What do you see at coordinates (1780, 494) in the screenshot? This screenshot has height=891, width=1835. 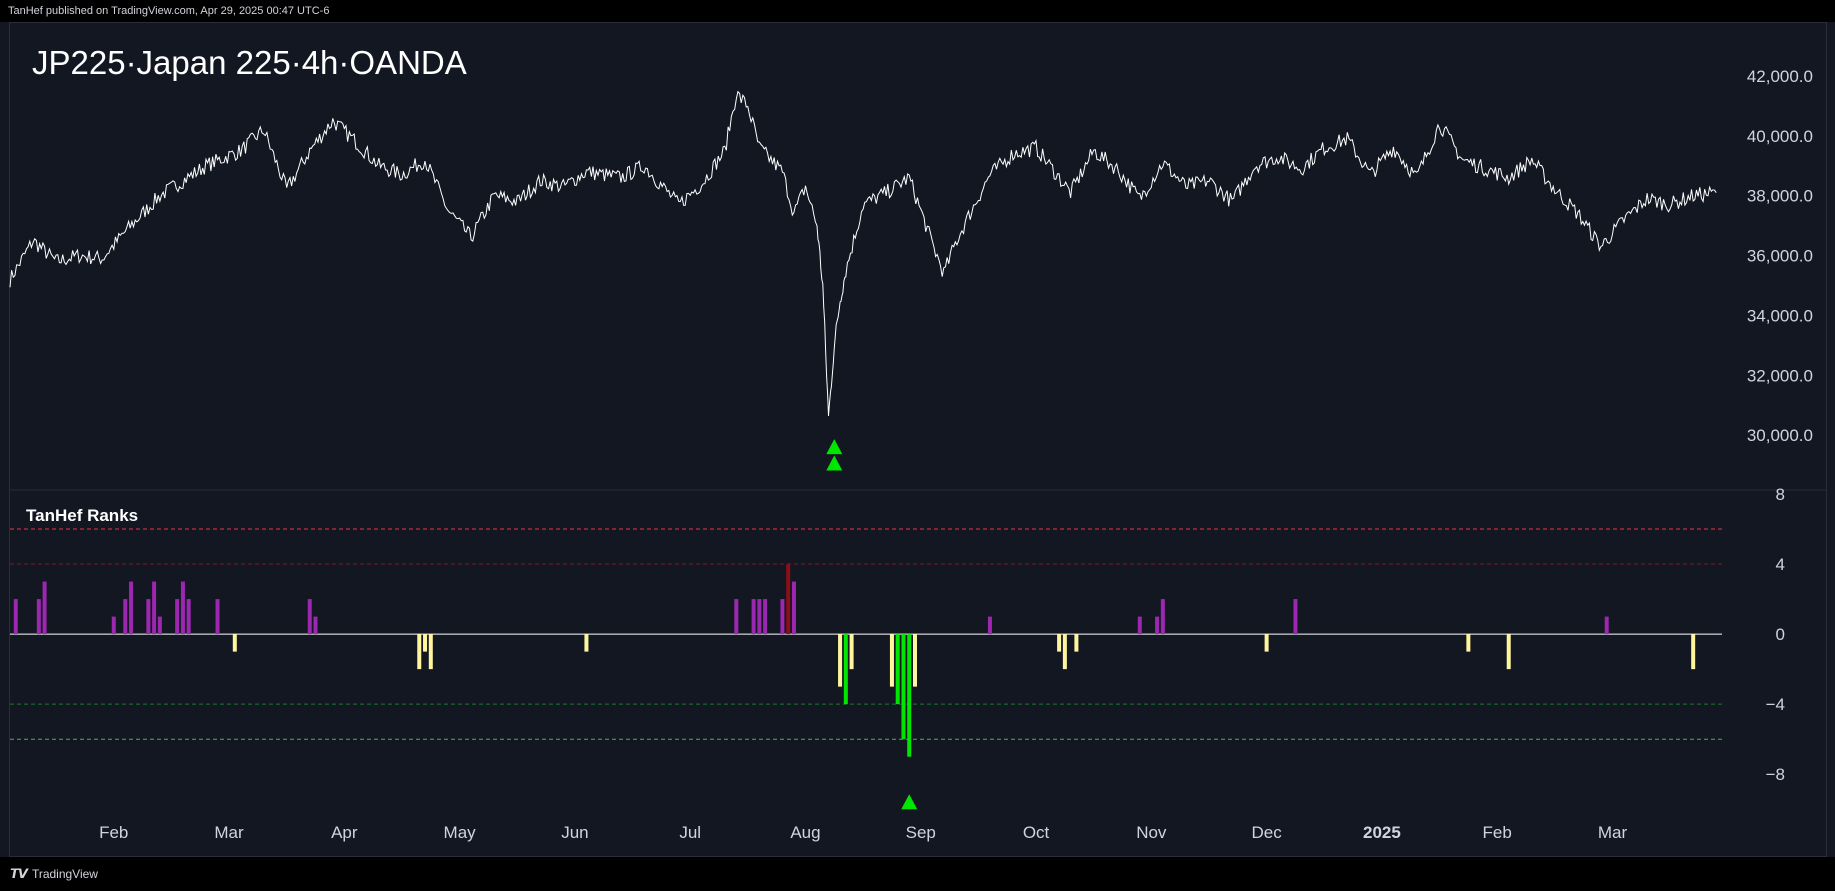 I see `rank-axis-tick-label: 8` at bounding box center [1780, 494].